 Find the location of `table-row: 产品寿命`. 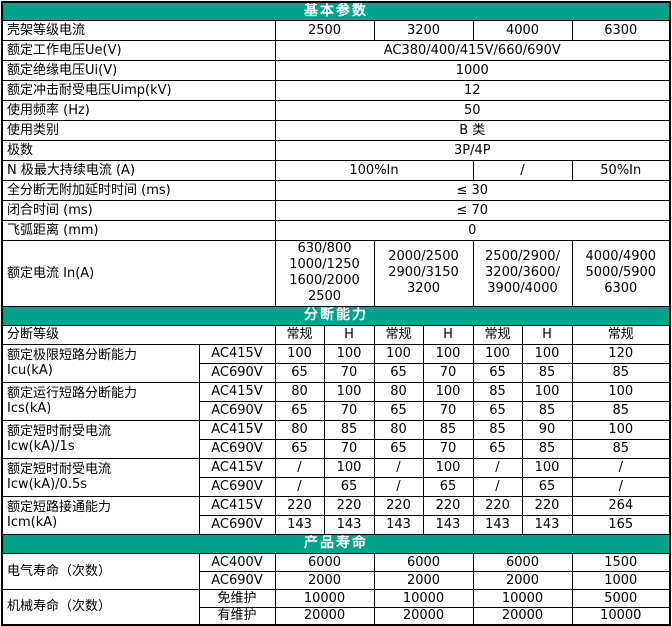

table-row: 产品寿命 is located at coordinates (336, 543).